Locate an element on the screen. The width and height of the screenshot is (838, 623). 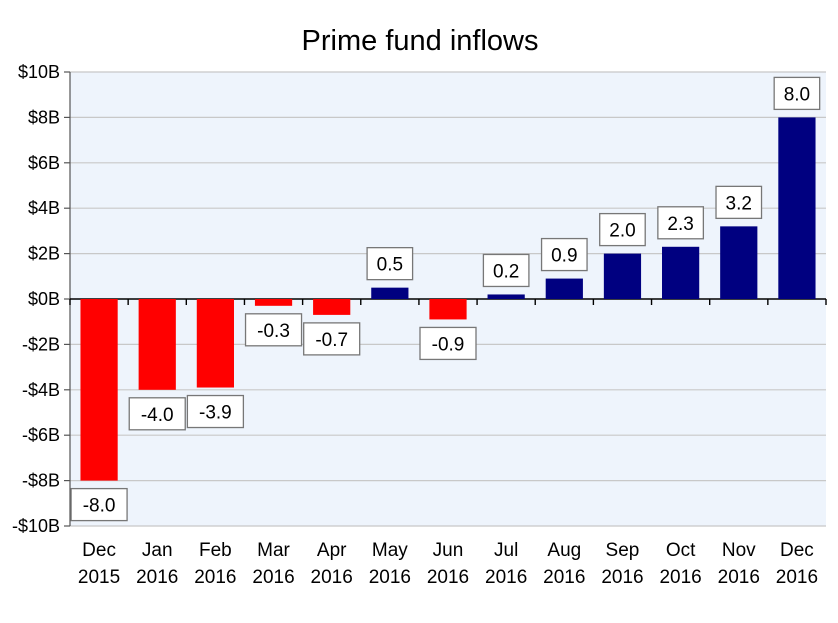
y-tick-label: -$2B is located at coordinates (41, 344).